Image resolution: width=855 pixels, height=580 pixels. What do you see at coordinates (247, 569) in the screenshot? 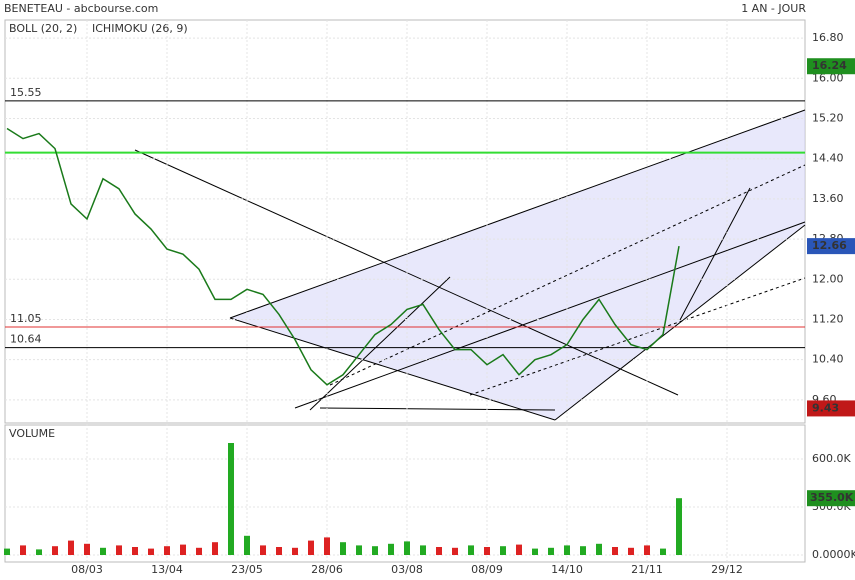
I see `x-tick-label: 23/05` at bounding box center [247, 569].